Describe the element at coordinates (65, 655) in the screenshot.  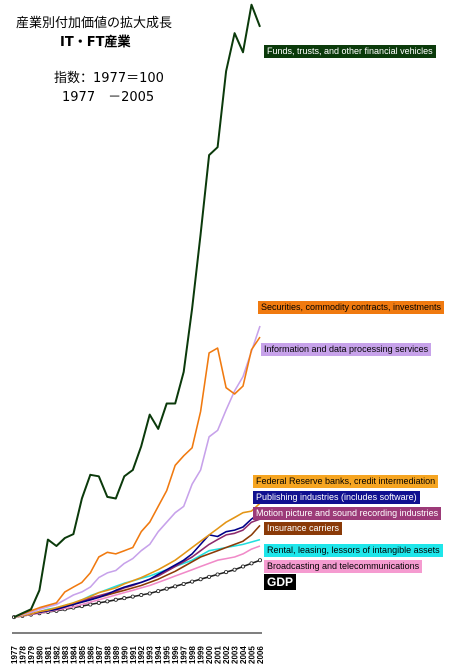
I see `x-tick-label: 1983` at that location.